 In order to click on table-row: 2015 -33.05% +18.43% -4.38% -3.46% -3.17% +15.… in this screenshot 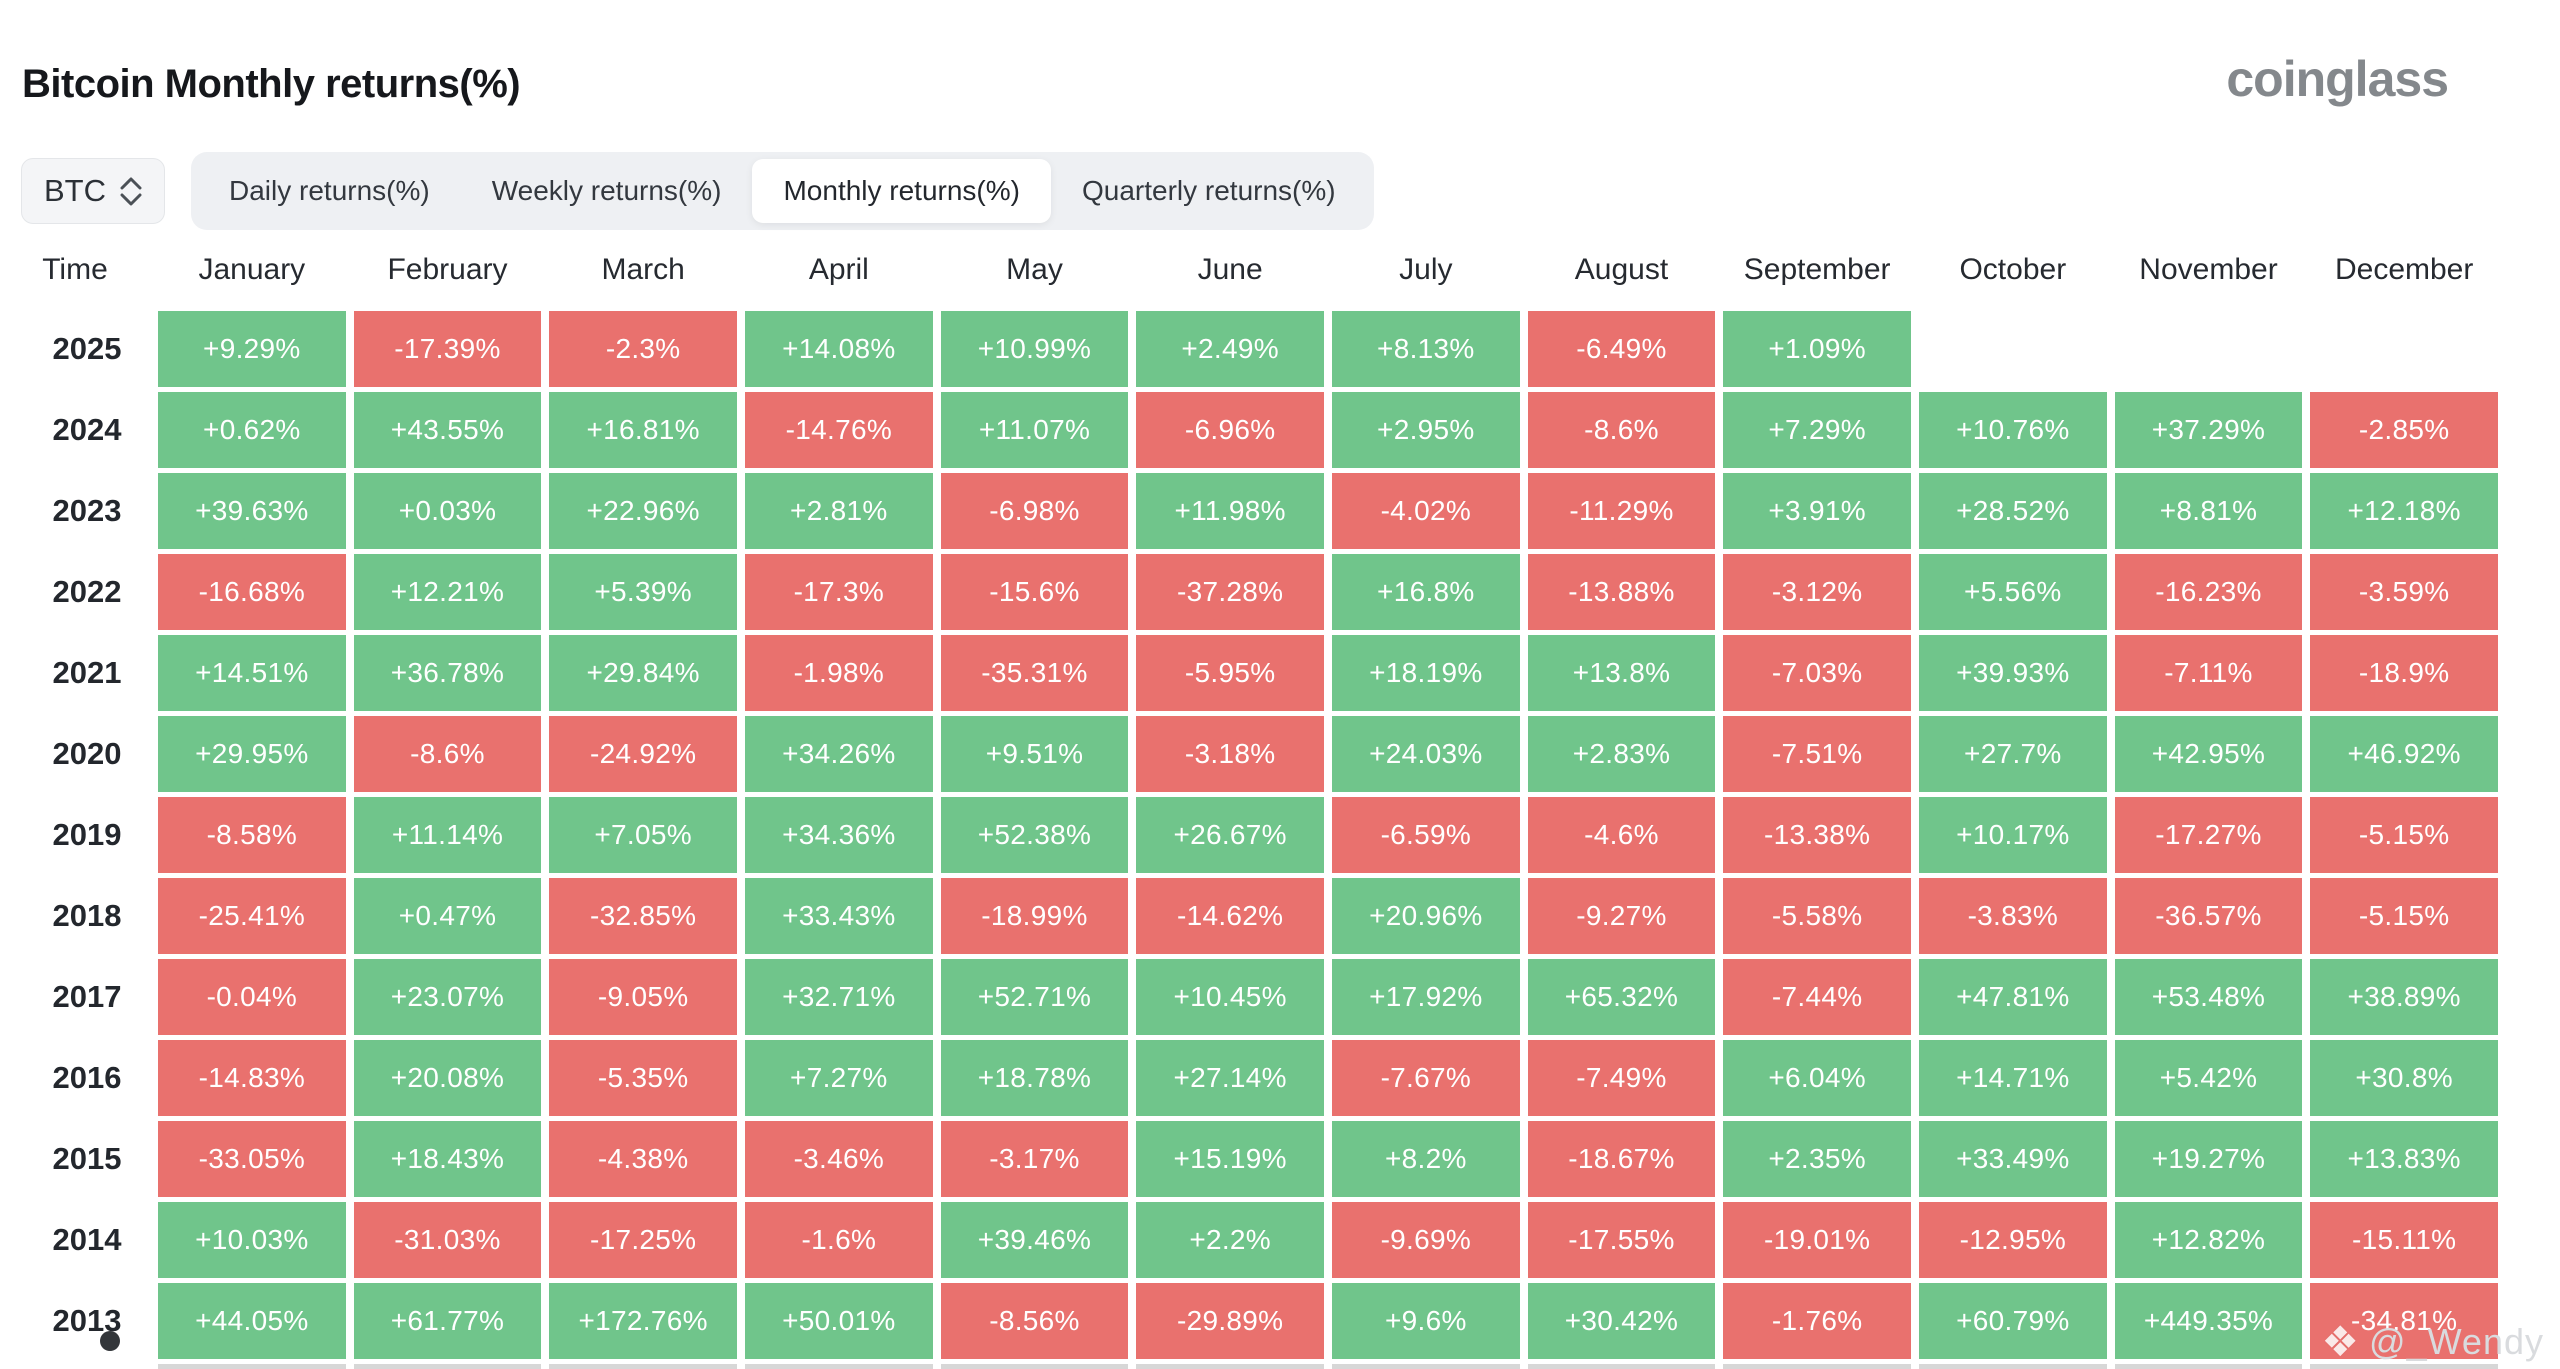, I will do `click(1249, 1159)`.